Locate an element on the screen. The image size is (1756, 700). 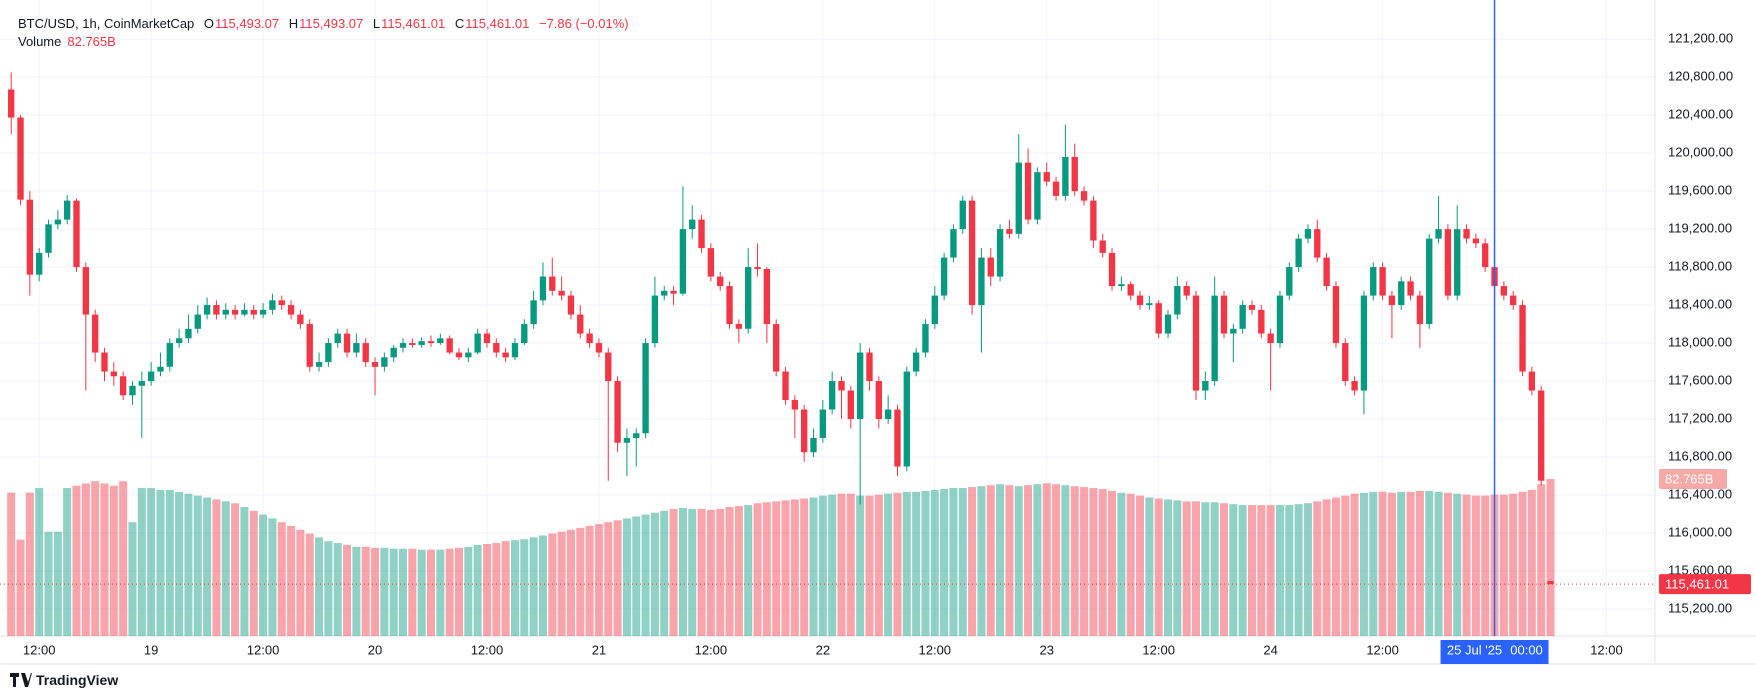
last-price-label: 115,461.01 is located at coordinates (1697, 584).